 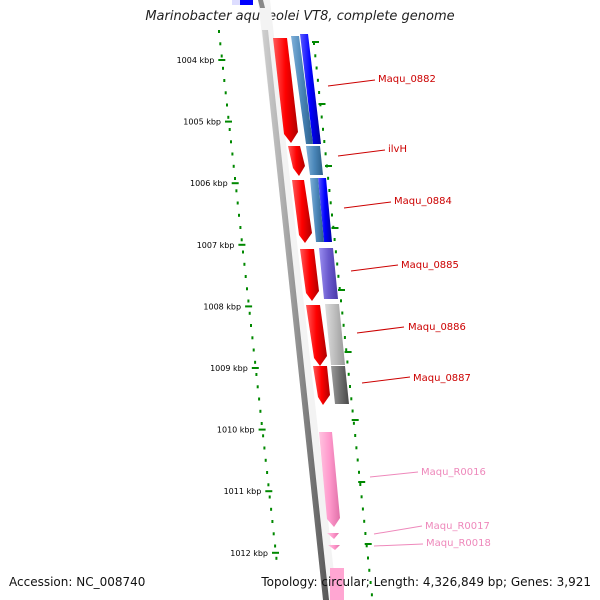 What do you see at coordinates (329, 479) in the screenshot?
I see `rna-maqu-r0016` at bounding box center [329, 479].